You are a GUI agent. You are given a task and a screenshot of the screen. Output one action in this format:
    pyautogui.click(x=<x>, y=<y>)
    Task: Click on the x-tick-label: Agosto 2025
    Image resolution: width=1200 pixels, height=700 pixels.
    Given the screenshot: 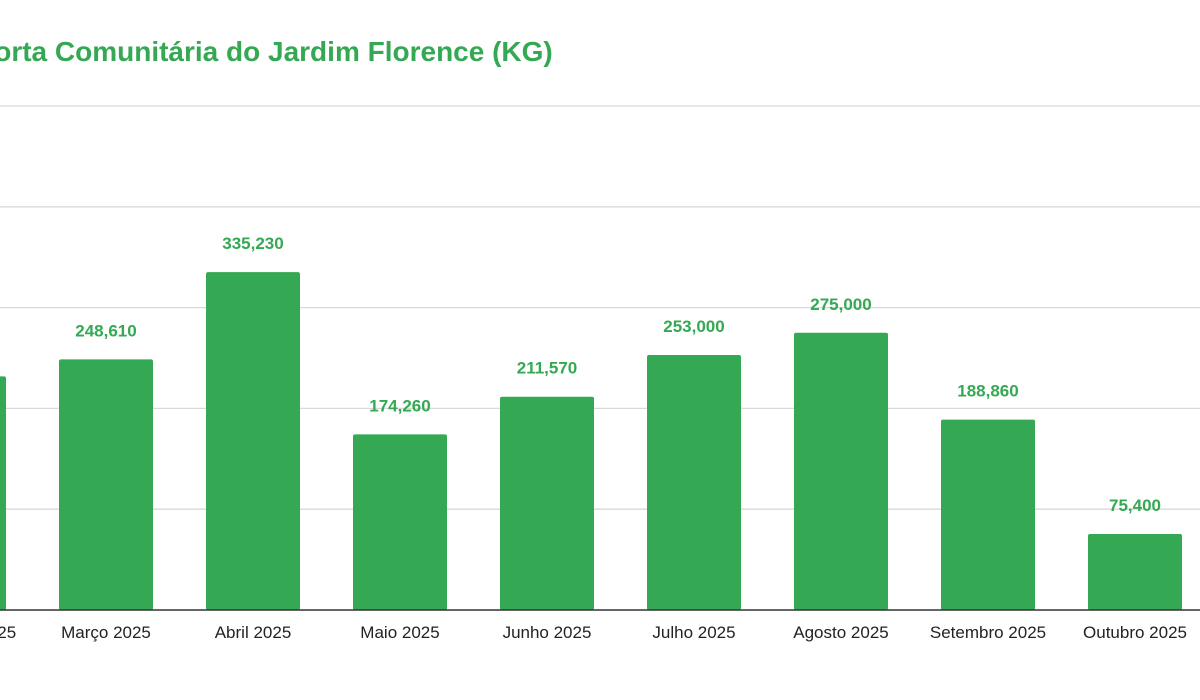 What is the action you would take?
    pyautogui.click(x=840, y=632)
    